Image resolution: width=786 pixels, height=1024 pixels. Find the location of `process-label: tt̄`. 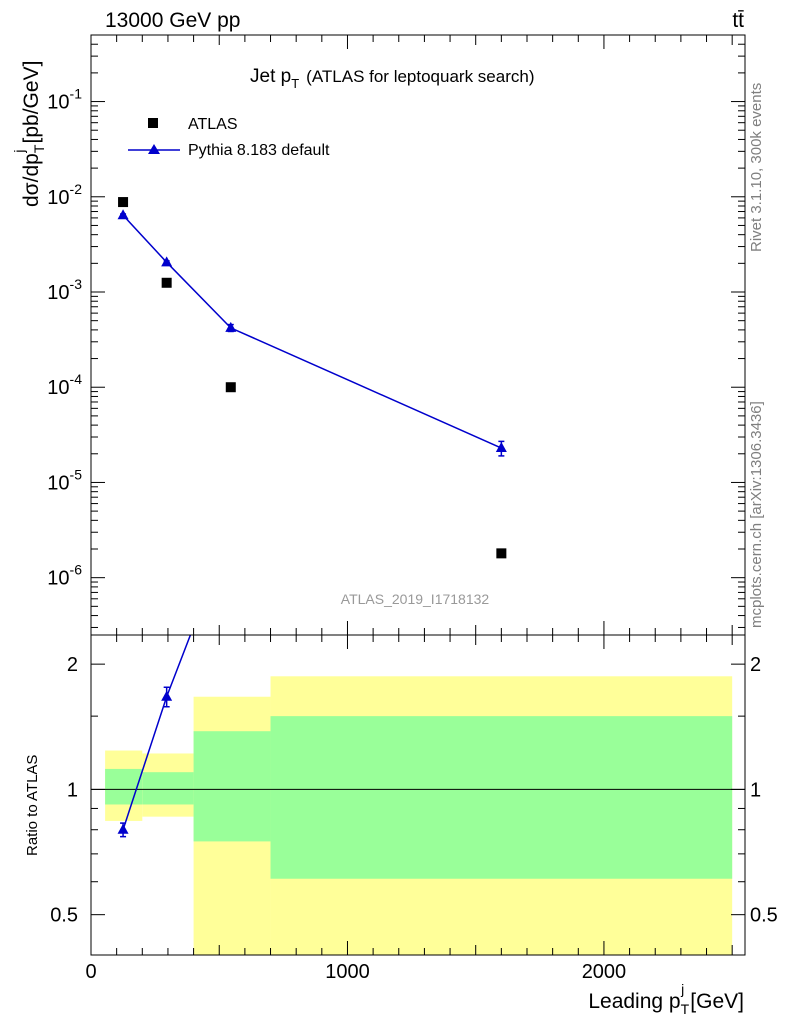

process-label: tt̄ is located at coordinates (738, 20).